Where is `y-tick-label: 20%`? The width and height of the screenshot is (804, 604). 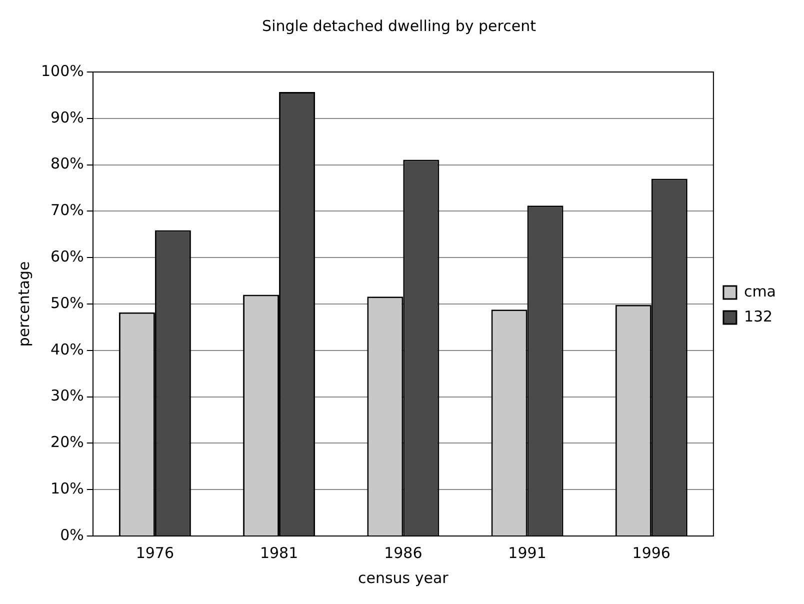 y-tick-label: 20% is located at coordinates (67, 442).